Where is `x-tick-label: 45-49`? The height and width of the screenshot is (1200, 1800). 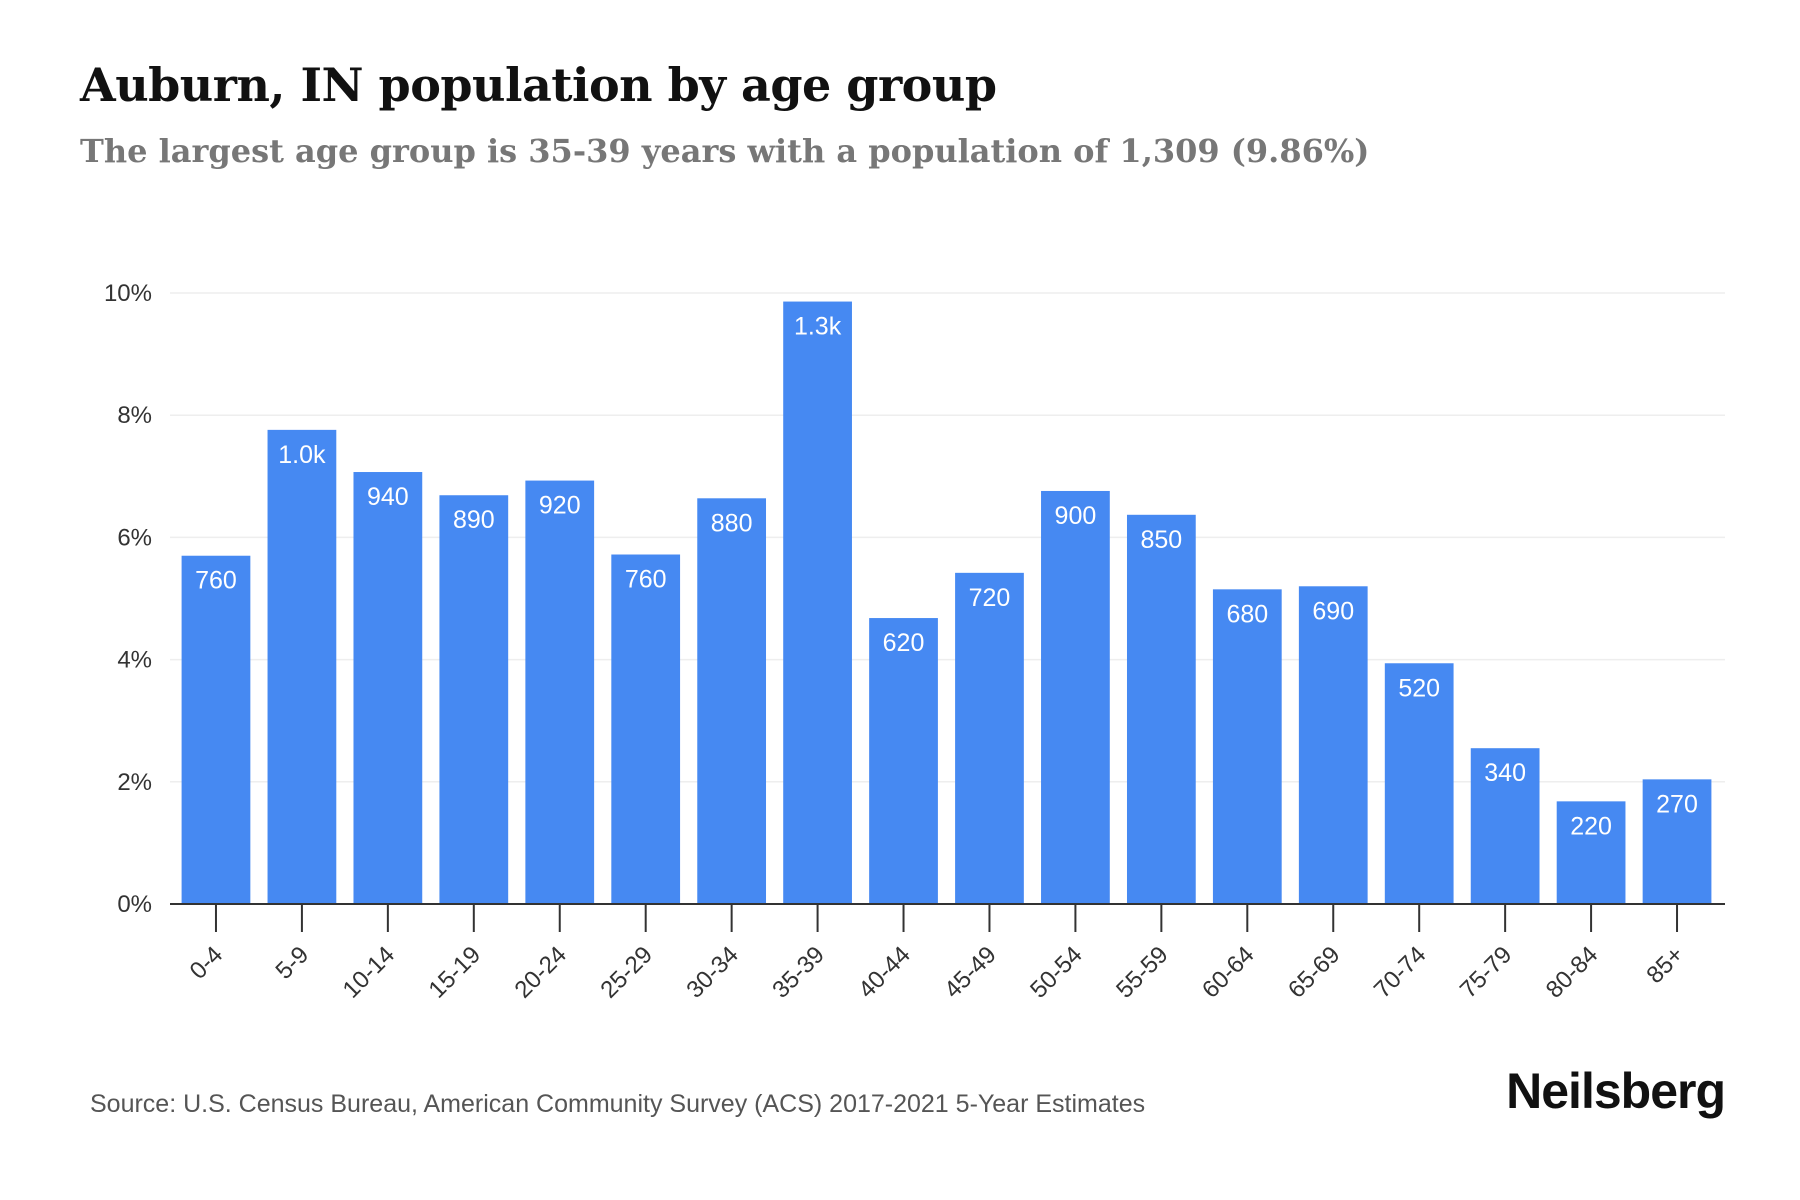 x-tick-label: 45-49 is located at coordinates (970, 972).